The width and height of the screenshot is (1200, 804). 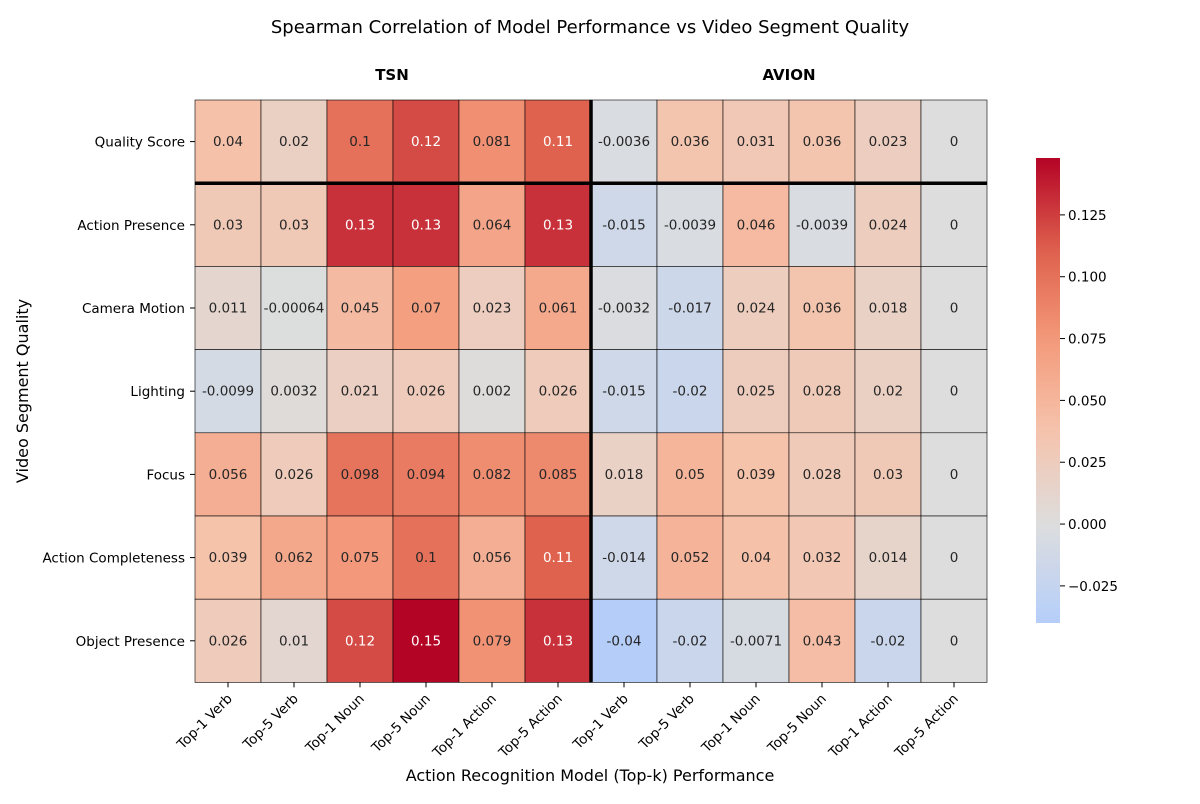 I want to click on column-label: Top-1 Verb, so click(x=600, y=722).